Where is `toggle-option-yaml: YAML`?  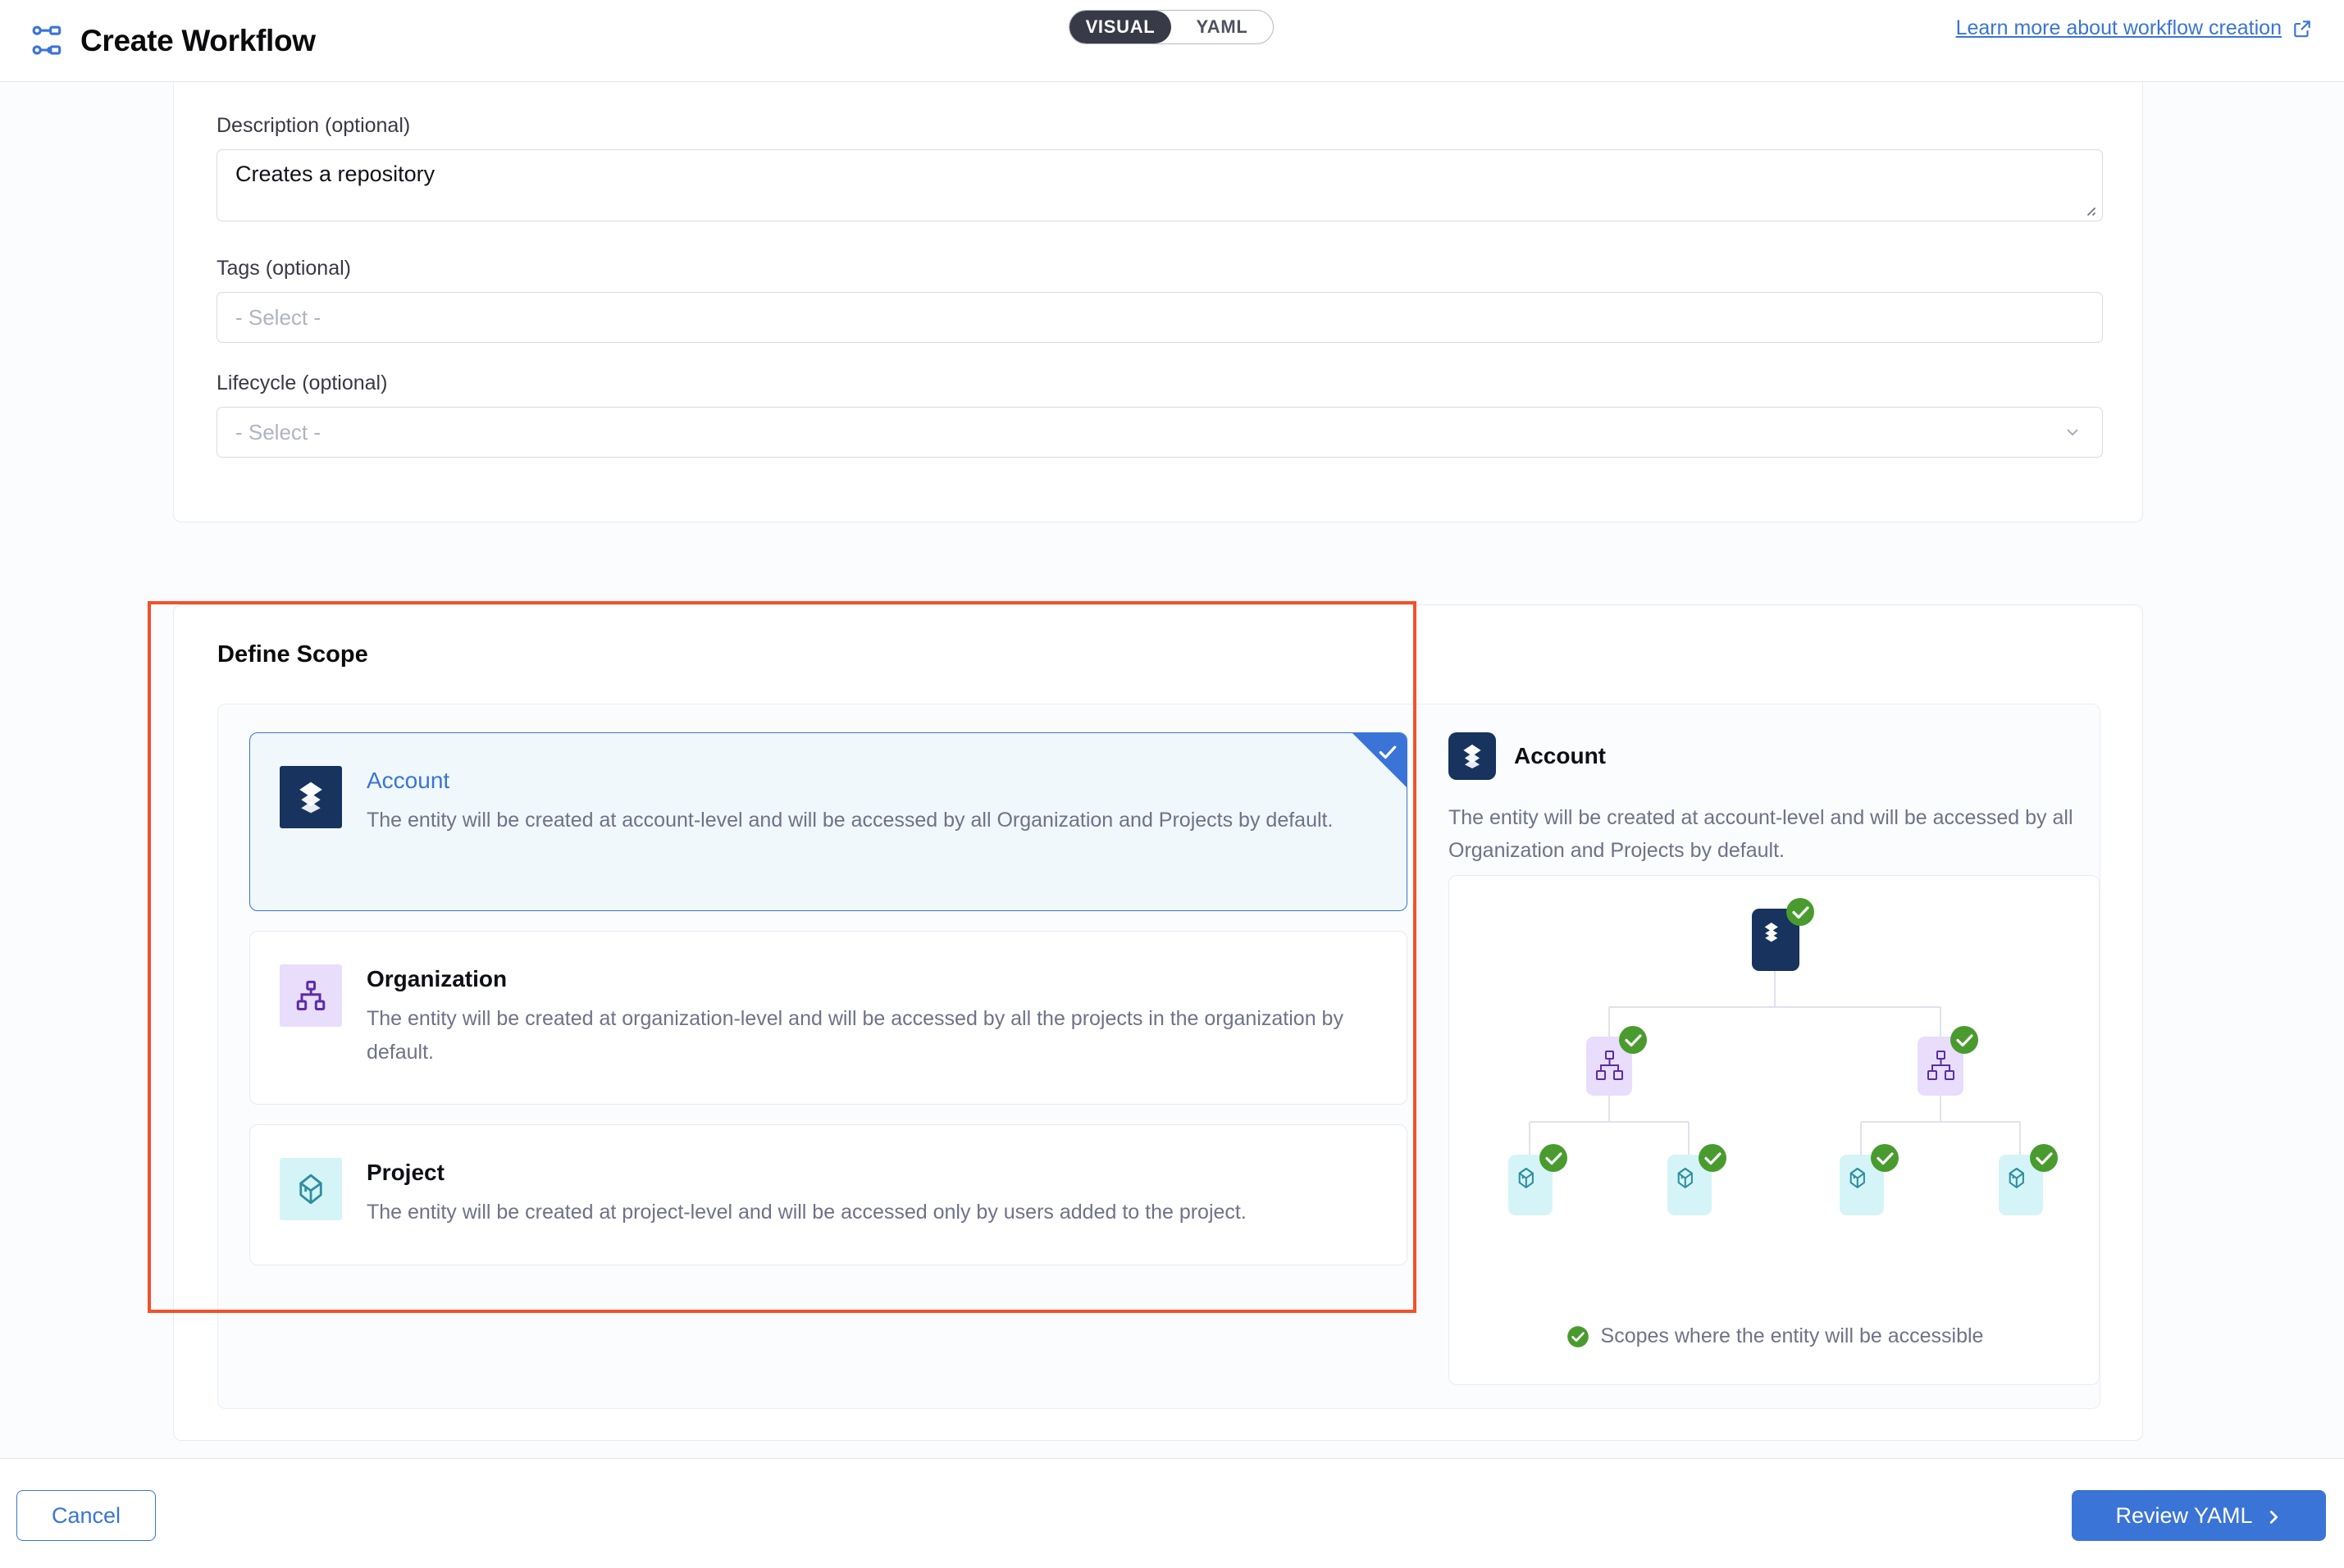 toggle-option-yaml: YAML is located at coordinates (1222, 26).